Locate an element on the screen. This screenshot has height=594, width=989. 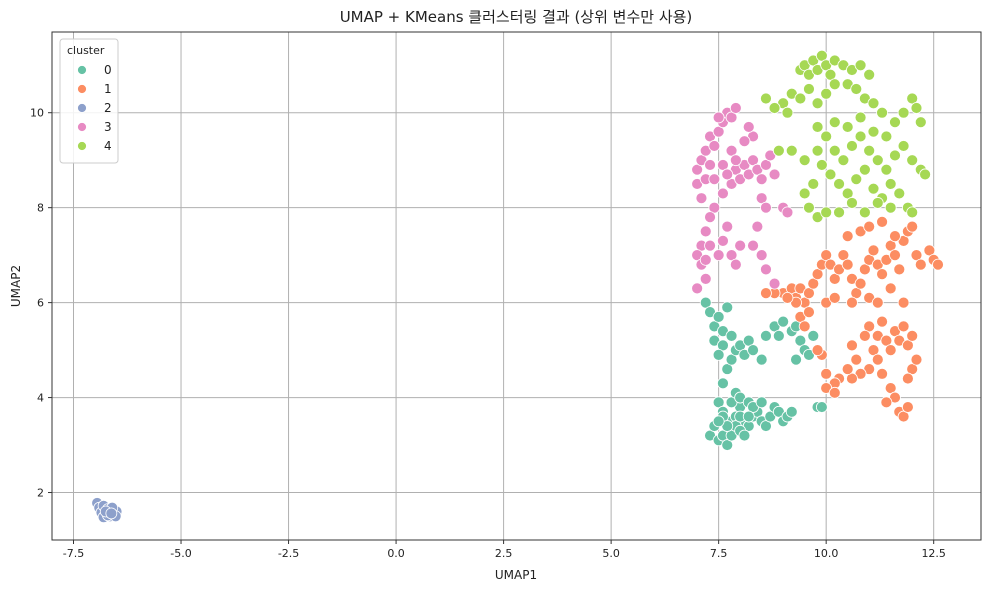
x-tick-label: 10.0 is located at coordinates (826, 553).